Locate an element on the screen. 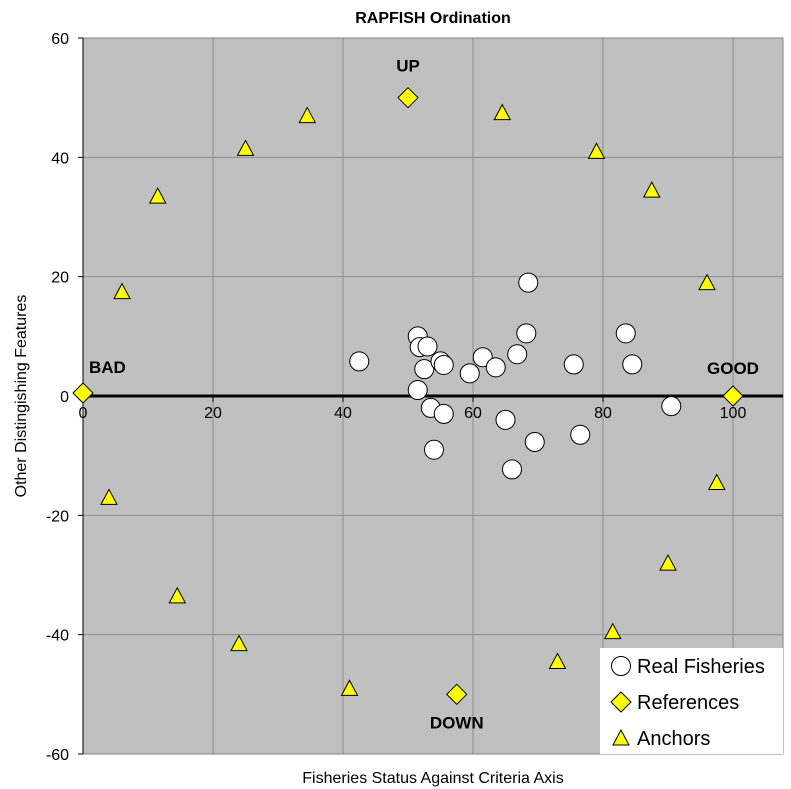 This screenshot has width=791, height=789. legend-marker-references is located at coordinates (621, 702).